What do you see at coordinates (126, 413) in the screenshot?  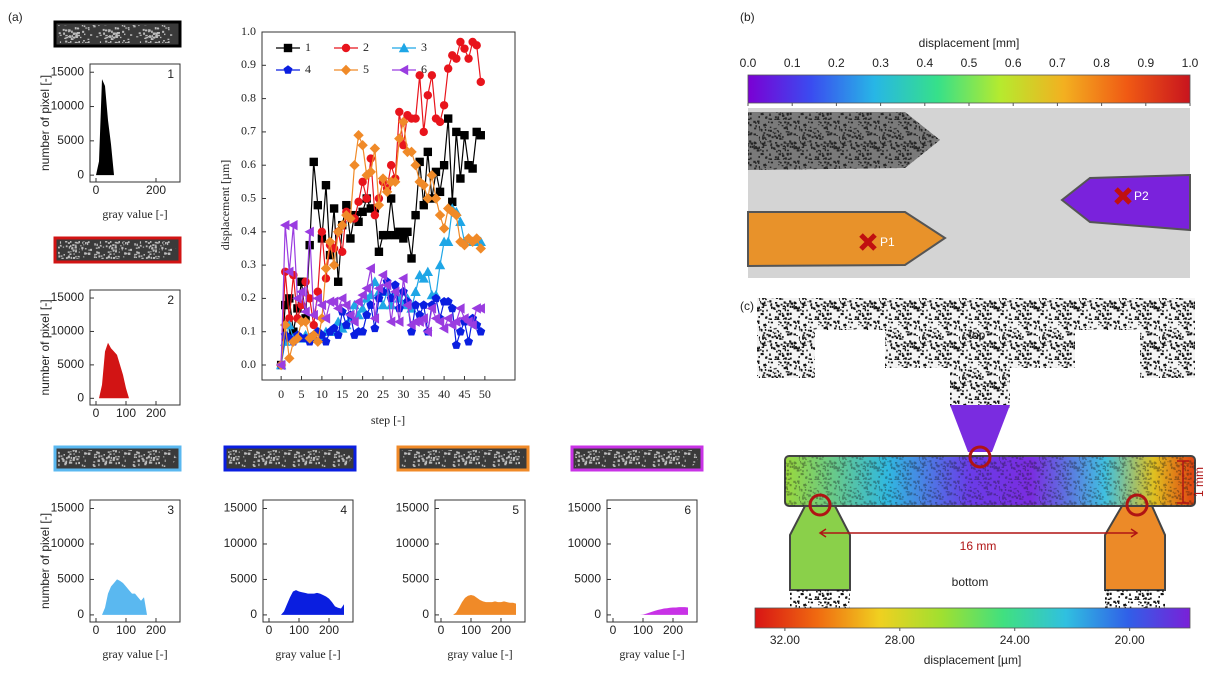 I see `x-tick-label: 100` at bounding box center [126, 413].